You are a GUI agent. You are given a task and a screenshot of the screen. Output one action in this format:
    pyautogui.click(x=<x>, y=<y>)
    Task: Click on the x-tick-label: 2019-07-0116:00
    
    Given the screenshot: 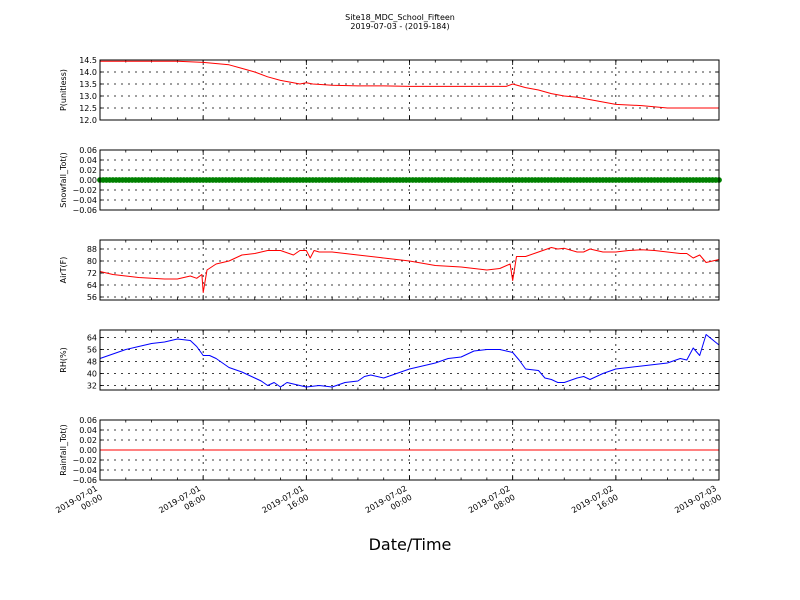 What is the action you would take?
    pyautogui.click(x=286, y=504)
    